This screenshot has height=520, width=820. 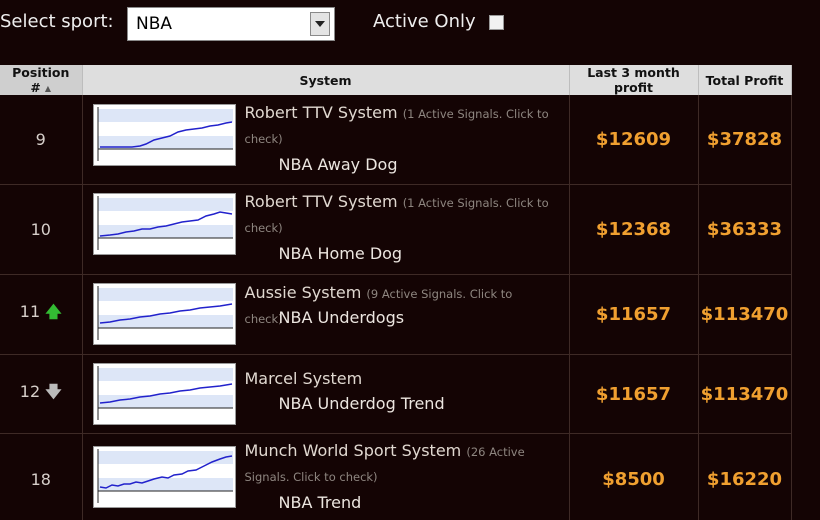 What do you see at coordinates (40, 479) in the screenshot?
I see `position-value: 18` at bounding box center [40, 479].